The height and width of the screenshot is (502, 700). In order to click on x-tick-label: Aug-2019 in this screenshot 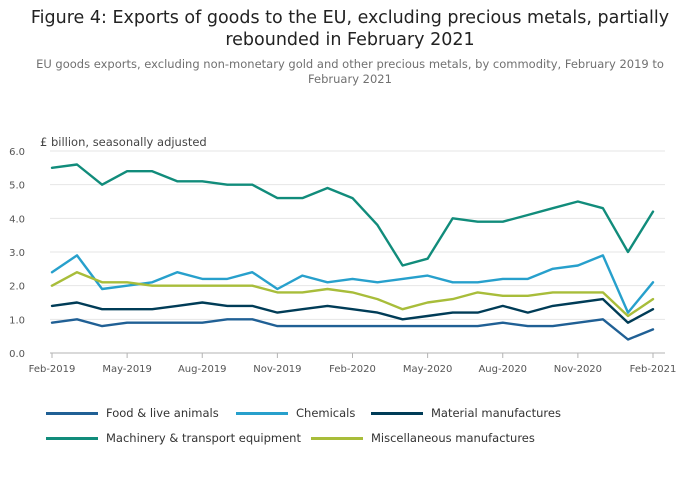, I will do `click(202, 369)`.